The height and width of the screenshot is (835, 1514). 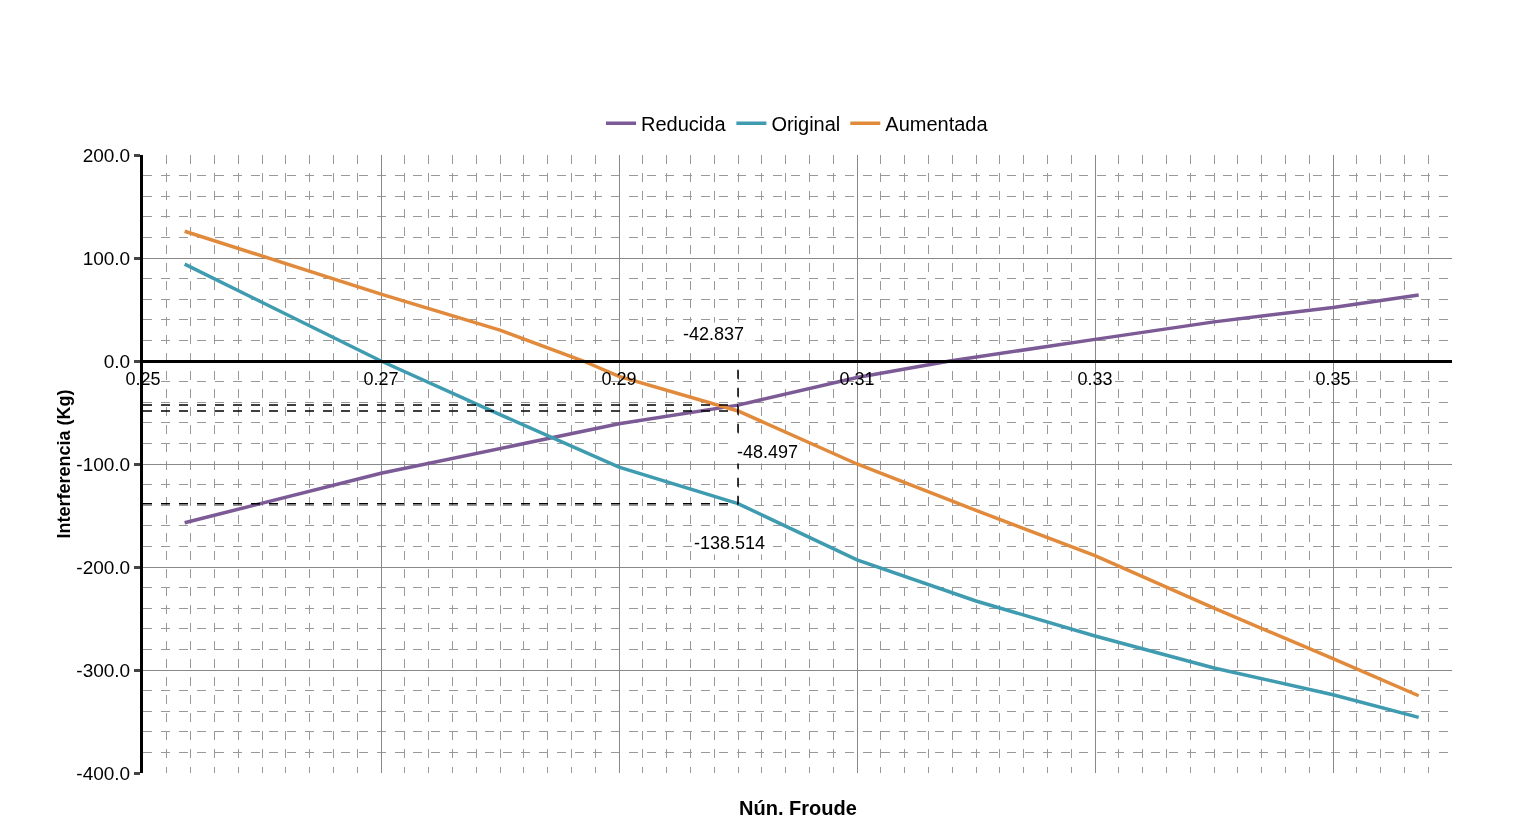 What do you see at coordinates (937, 123) in the screenshot?
I see `legend-label: Aumentada` at bounding box center [937, 123].